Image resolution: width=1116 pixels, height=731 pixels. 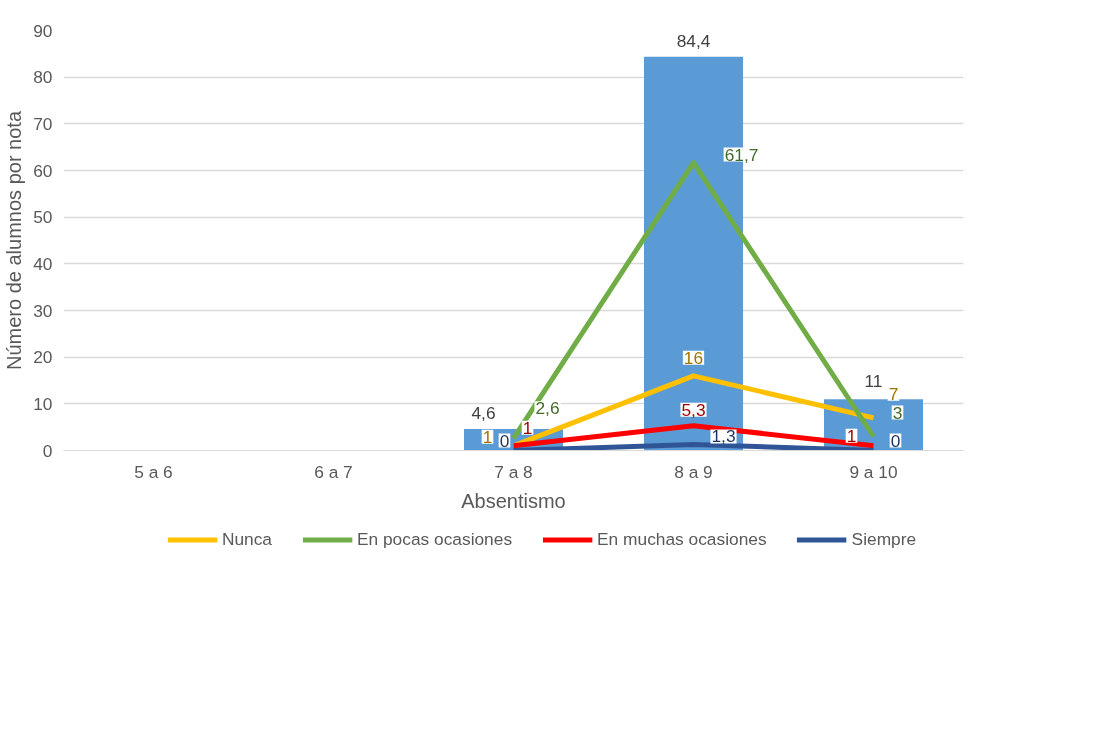 I want to click on data-label: 3, so click(x=897, y=412).